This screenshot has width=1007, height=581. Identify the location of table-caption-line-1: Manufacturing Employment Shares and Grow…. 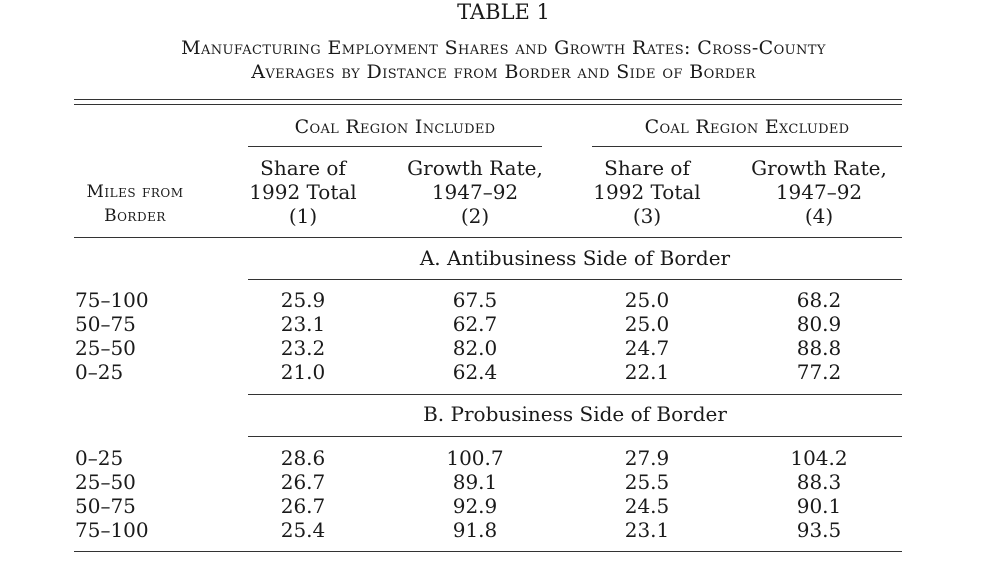
(503, 48).